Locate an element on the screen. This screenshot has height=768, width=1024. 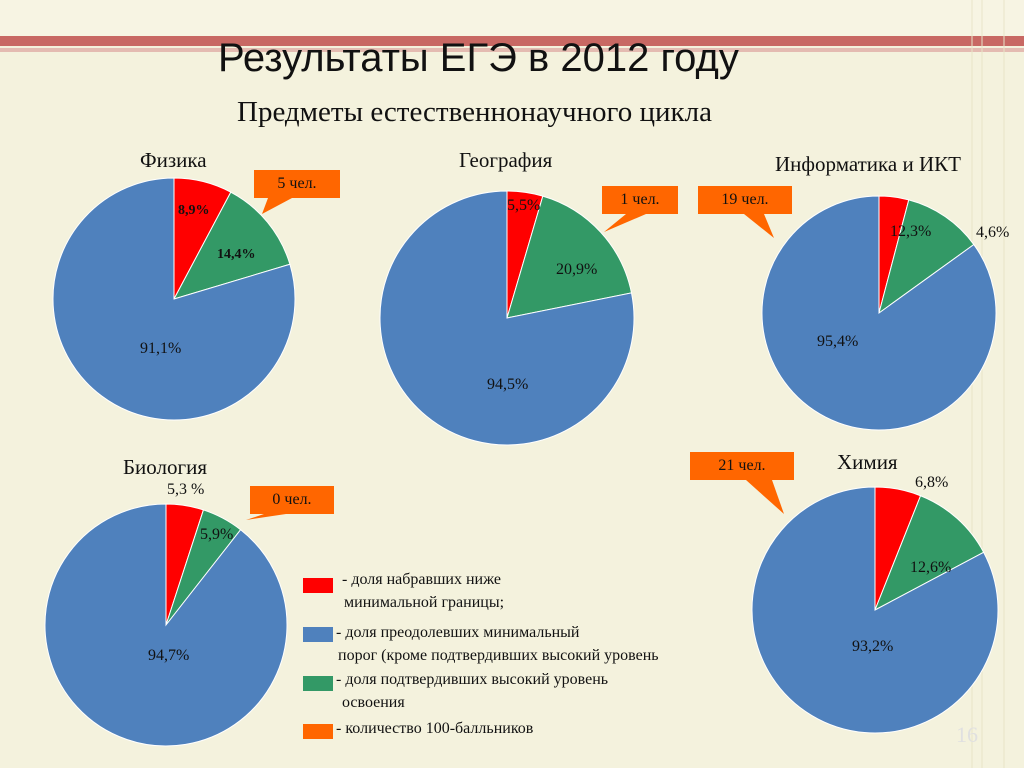
legend-swatch-orange is located at coordinates (318, 731).